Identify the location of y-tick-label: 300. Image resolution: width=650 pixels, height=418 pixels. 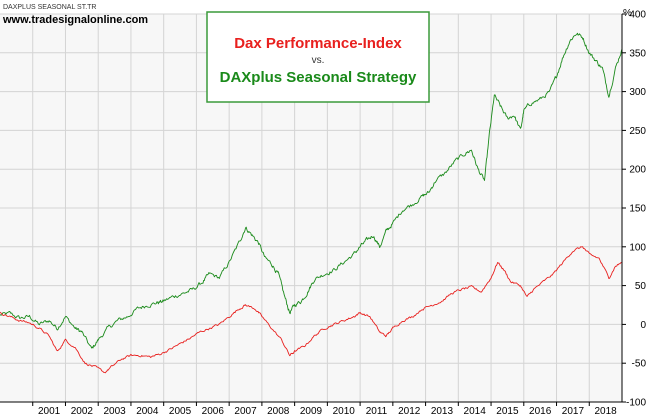
(637, 92).